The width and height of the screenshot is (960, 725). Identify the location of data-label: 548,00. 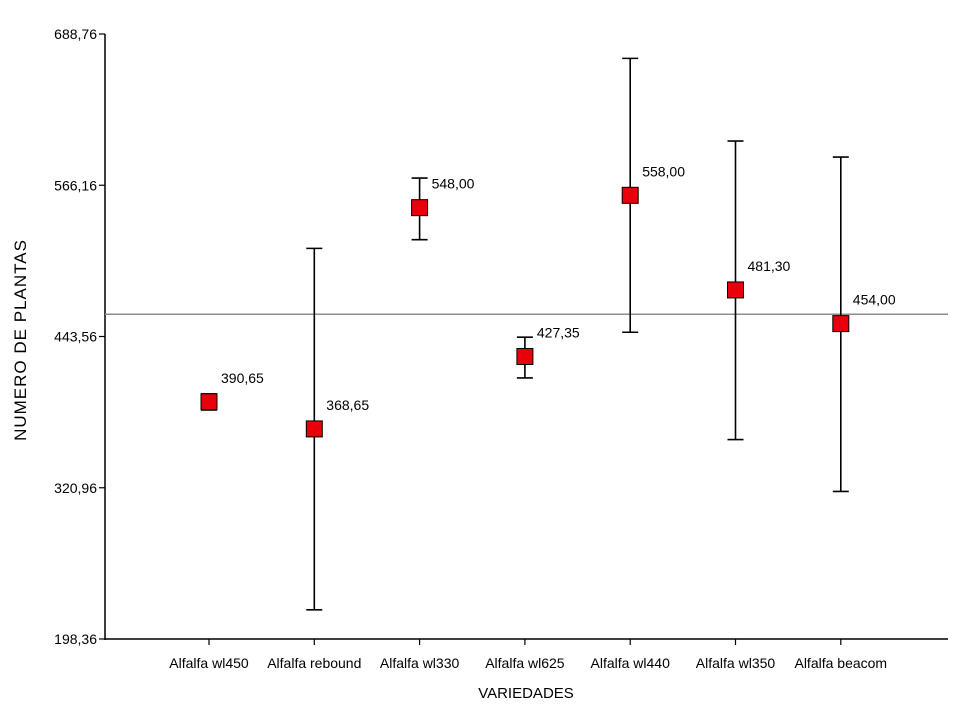
(453, 184).